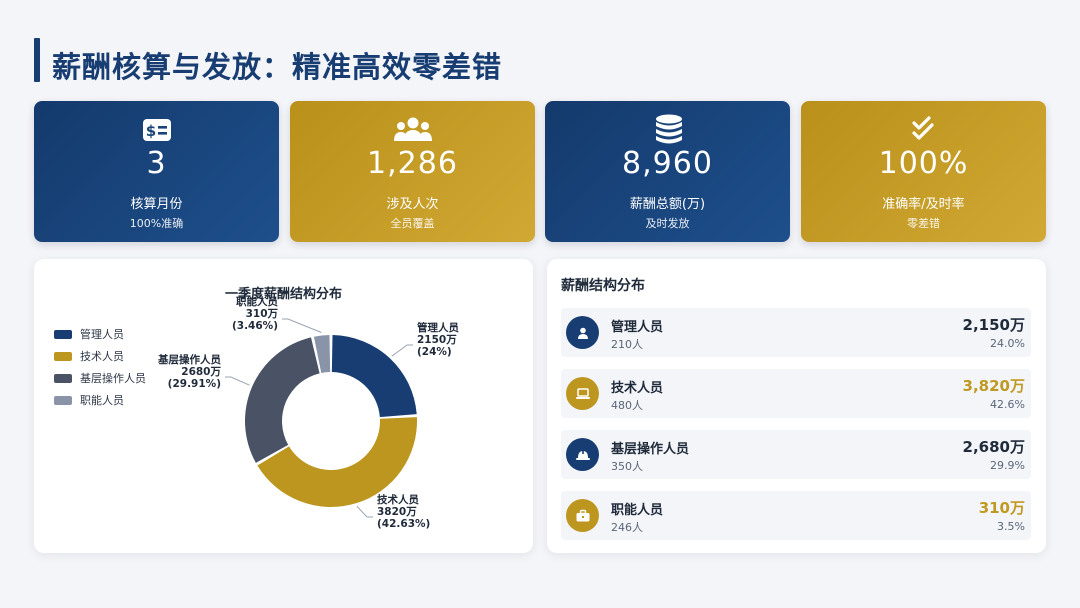  I want to click on row-name: 职能人员, so click(637, 510).